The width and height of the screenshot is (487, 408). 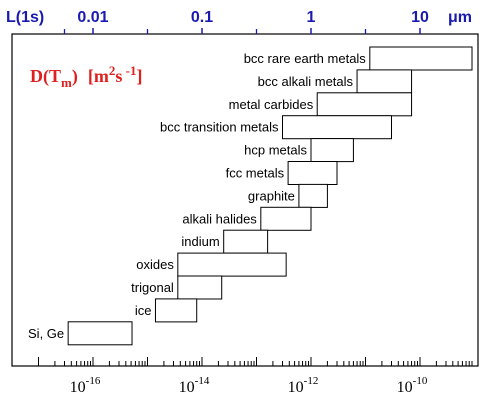 I want to click on top-tick-label-2: 1, so click(x=311, y=17).